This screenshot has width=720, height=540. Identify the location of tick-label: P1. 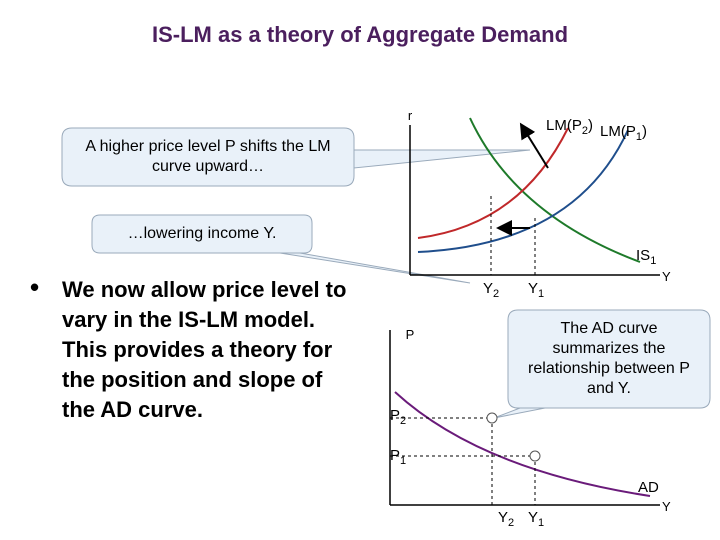
(398, 457).